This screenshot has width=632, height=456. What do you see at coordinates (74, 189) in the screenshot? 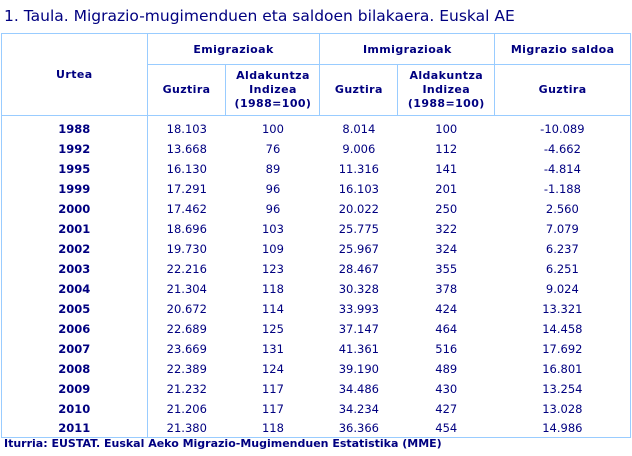
I see `cell-year: 1999` at bounding box center [74, 189].